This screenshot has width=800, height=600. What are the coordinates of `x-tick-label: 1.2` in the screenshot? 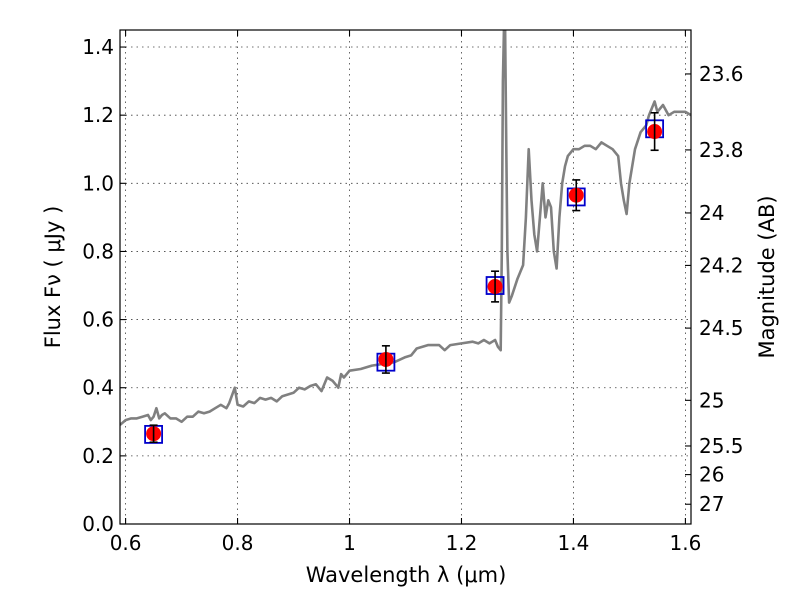 It's located at (462, 543).